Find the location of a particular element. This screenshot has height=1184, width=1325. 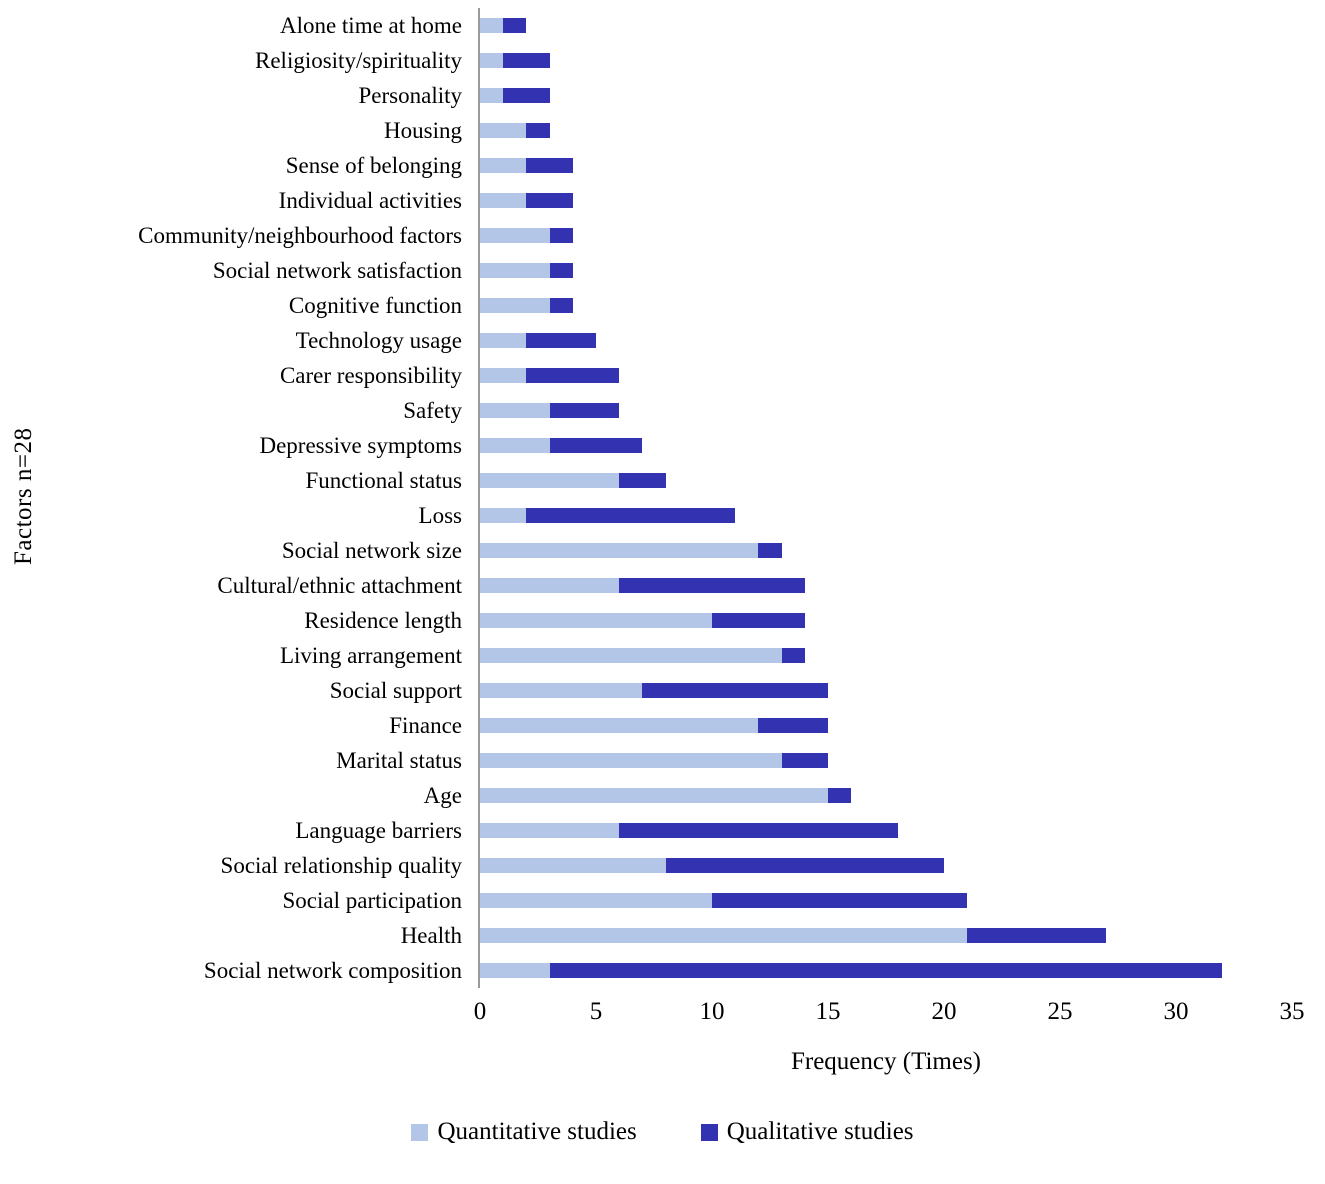

chart-row: Social network satisfaction is located at coordinates (662, 270).